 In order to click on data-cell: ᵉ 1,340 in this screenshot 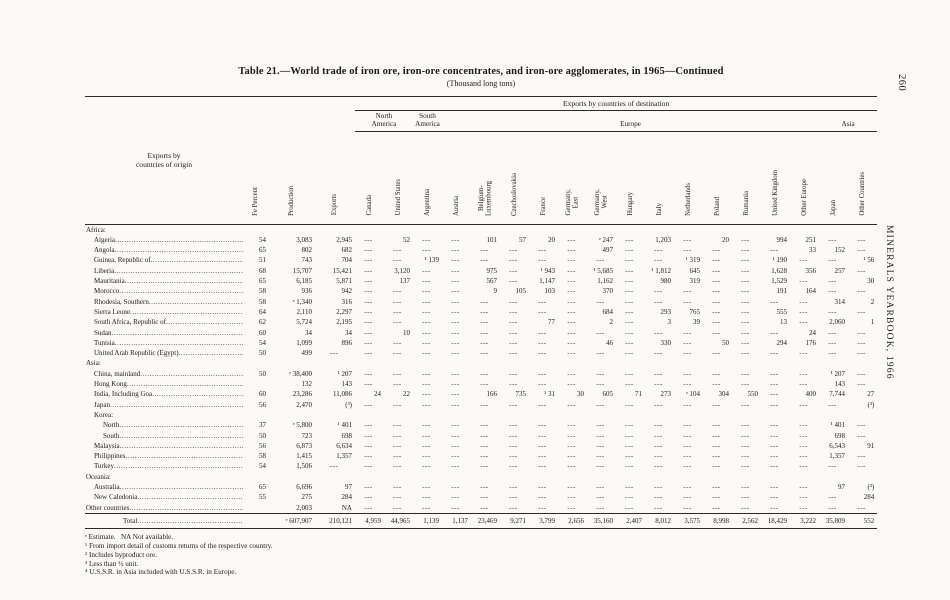, I will do `click(302, 301)`.